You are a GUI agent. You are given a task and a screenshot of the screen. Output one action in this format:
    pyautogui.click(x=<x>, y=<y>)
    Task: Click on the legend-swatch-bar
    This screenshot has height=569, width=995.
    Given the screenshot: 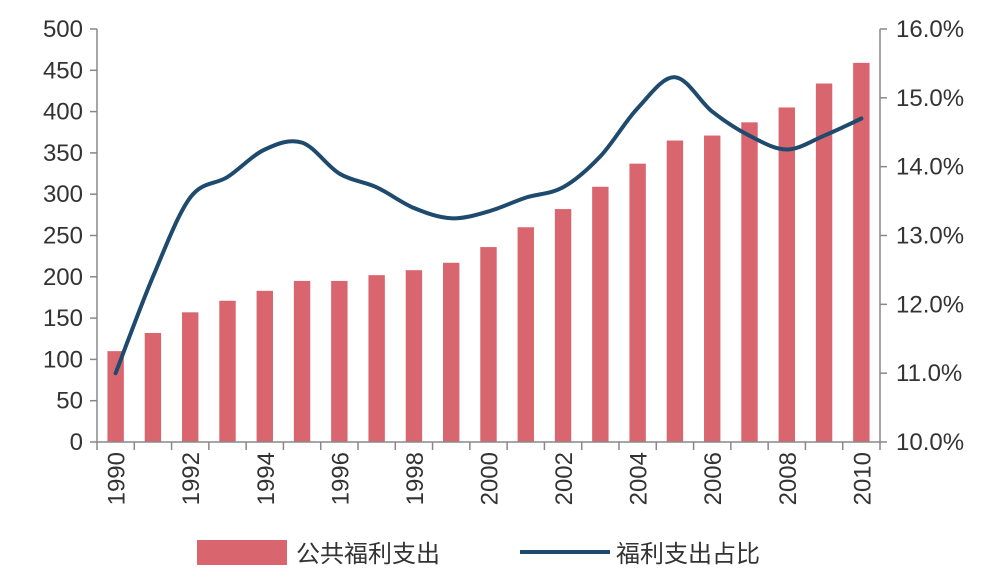 What is the action you would take?
    pyautogui.click(x=242, y=552)
    